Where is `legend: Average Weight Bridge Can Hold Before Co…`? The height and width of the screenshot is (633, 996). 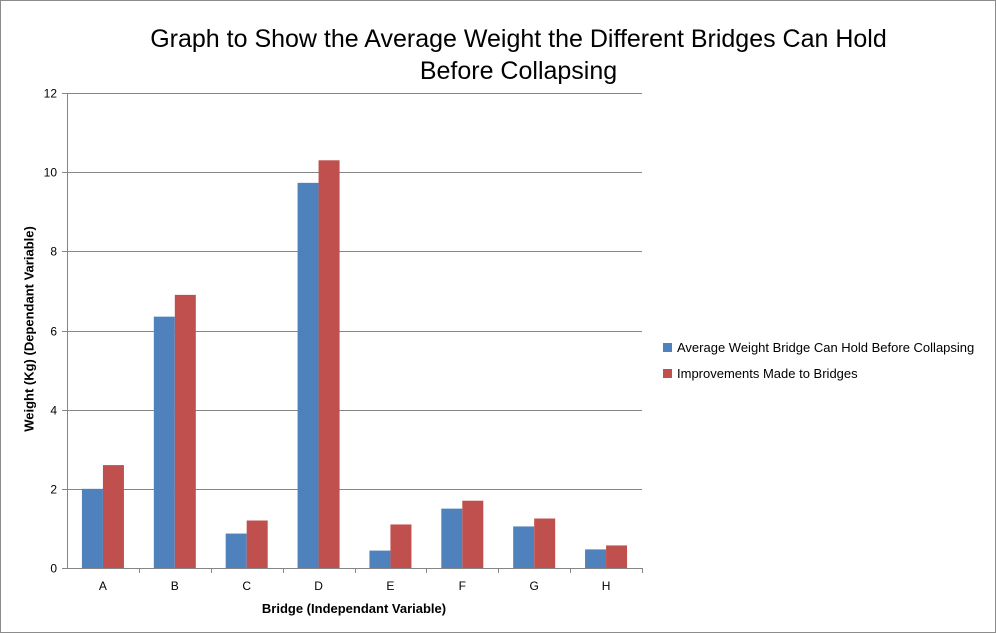 legend: Average Weight Bridge Can Hold Before Co… is located at coordinates (818, 360).